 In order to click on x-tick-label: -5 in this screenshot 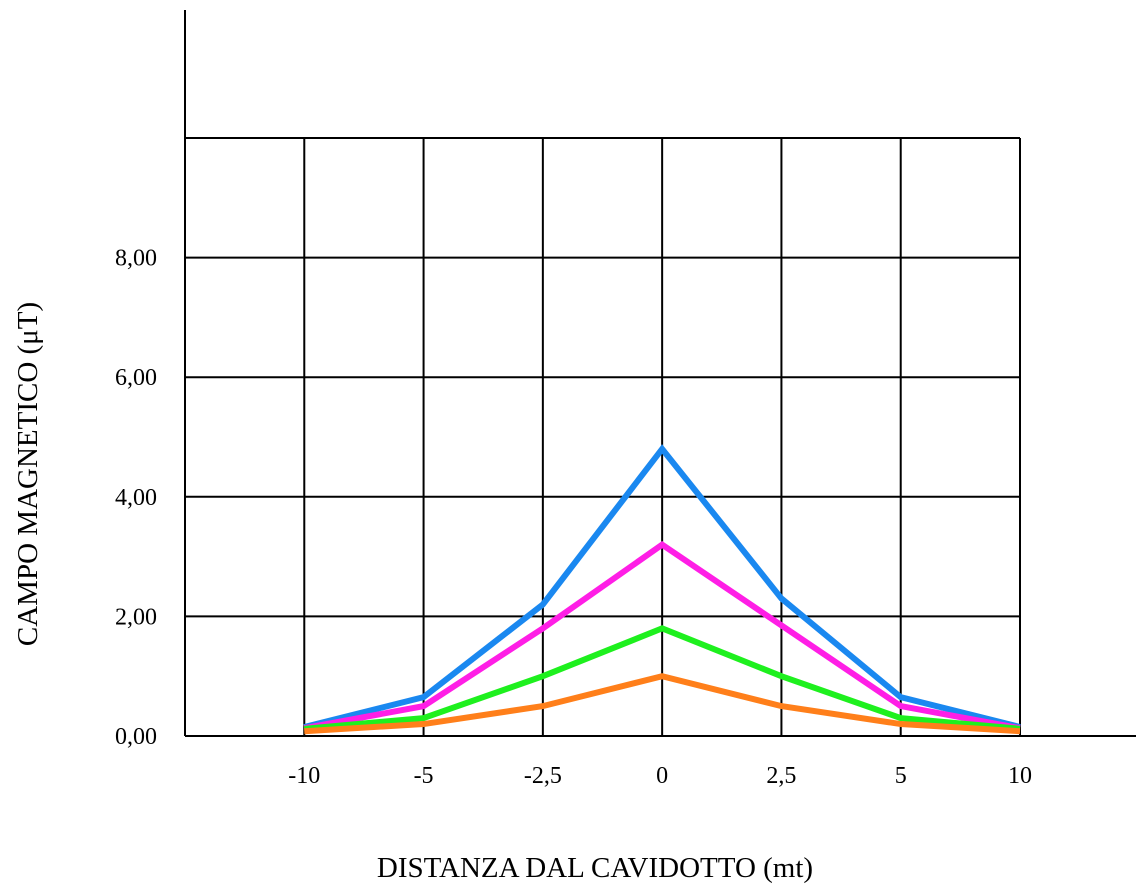, I will do `click(424, 776)`.